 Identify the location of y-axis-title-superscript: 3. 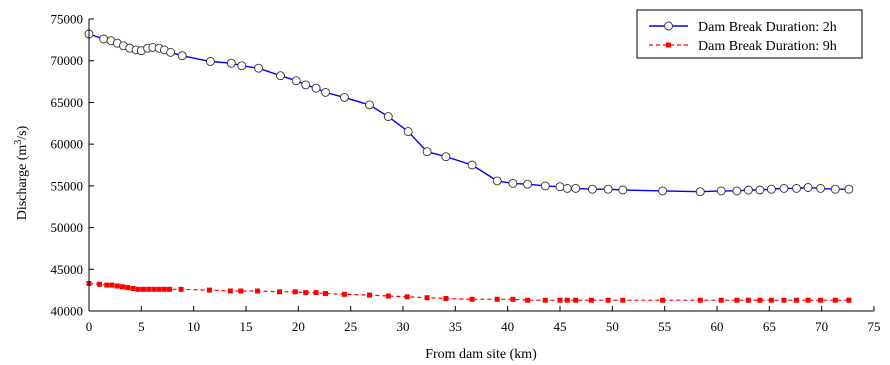
(18, 142).